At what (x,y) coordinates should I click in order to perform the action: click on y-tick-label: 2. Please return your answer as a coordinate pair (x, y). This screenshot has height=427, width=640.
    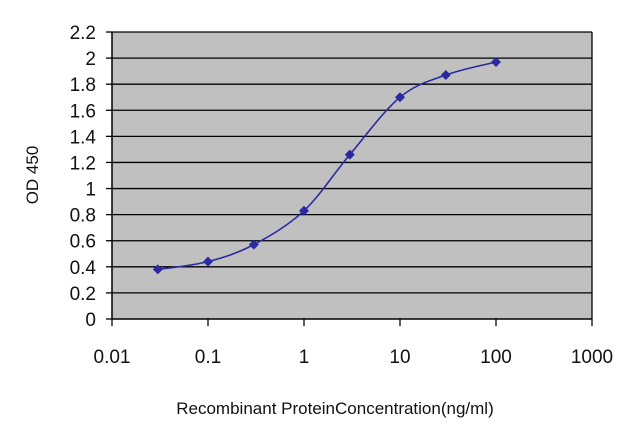
    Looking at the image, I should click on (90, 59).